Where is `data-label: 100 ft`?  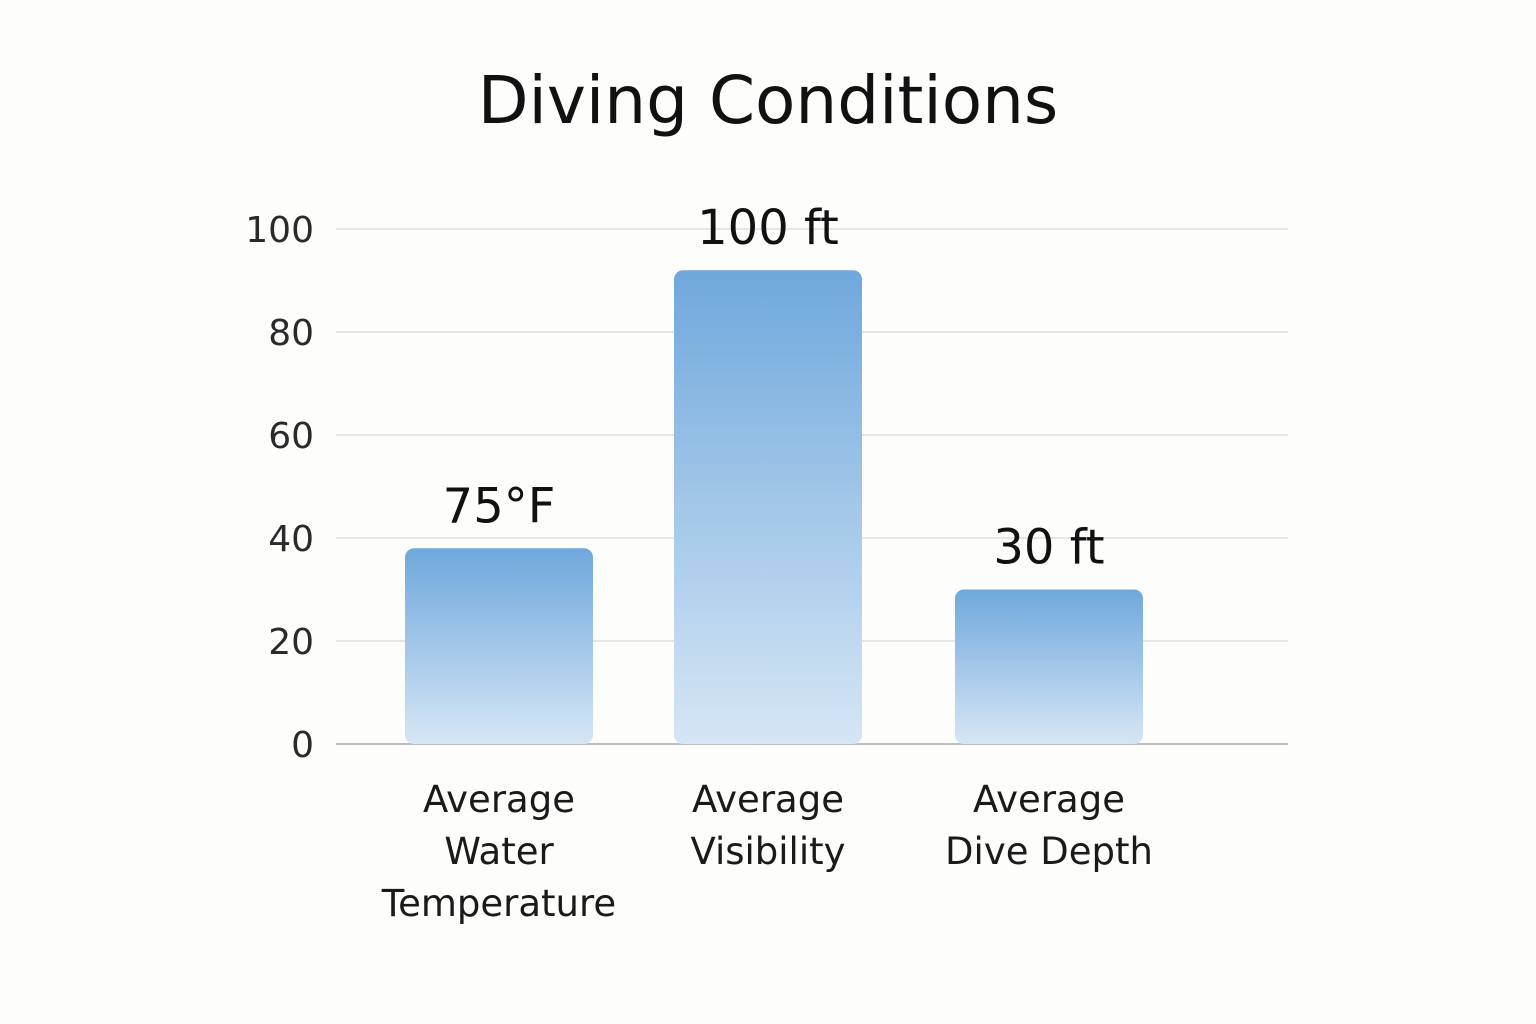 data-label: 100 ft is located at coordinates (768, 228).